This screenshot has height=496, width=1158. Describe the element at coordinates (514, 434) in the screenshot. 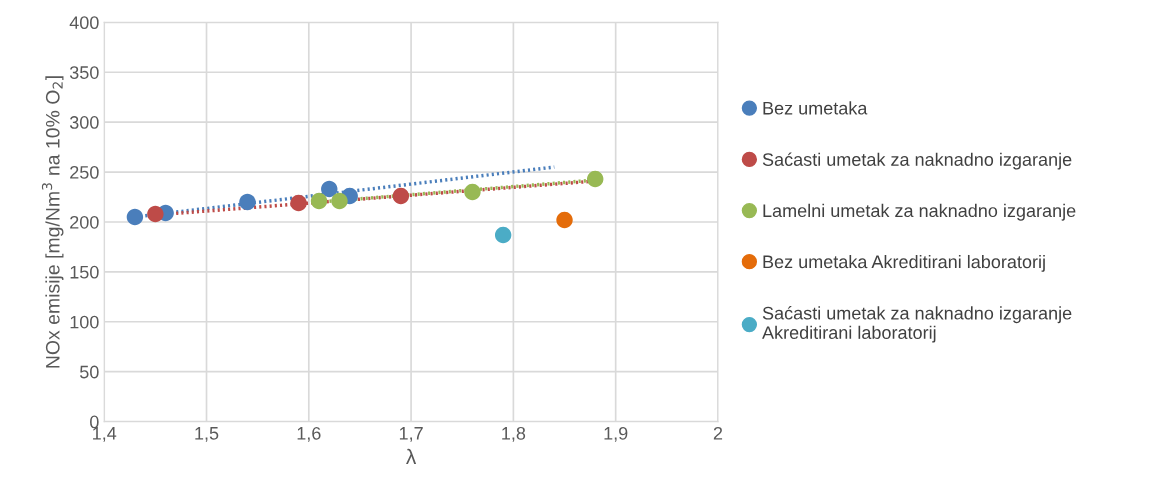

I see `x-tick-label: 1,8` at that location.